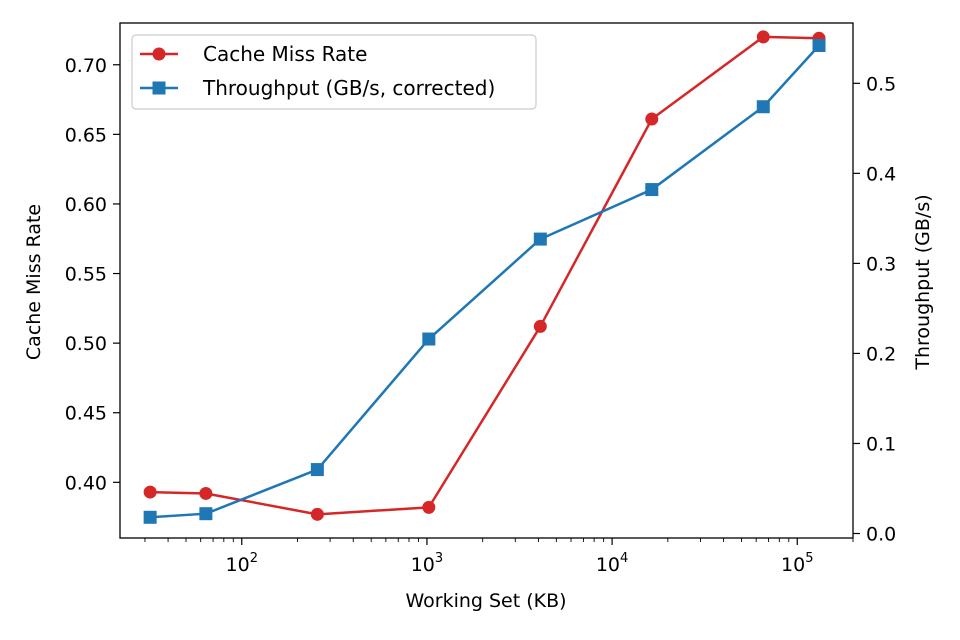 Image resolution: width=960 pixels, height=640 pixels. Describe the element at coordinates (159, 88) in the screenshot. I see `legend-marker-throughput` at that location.